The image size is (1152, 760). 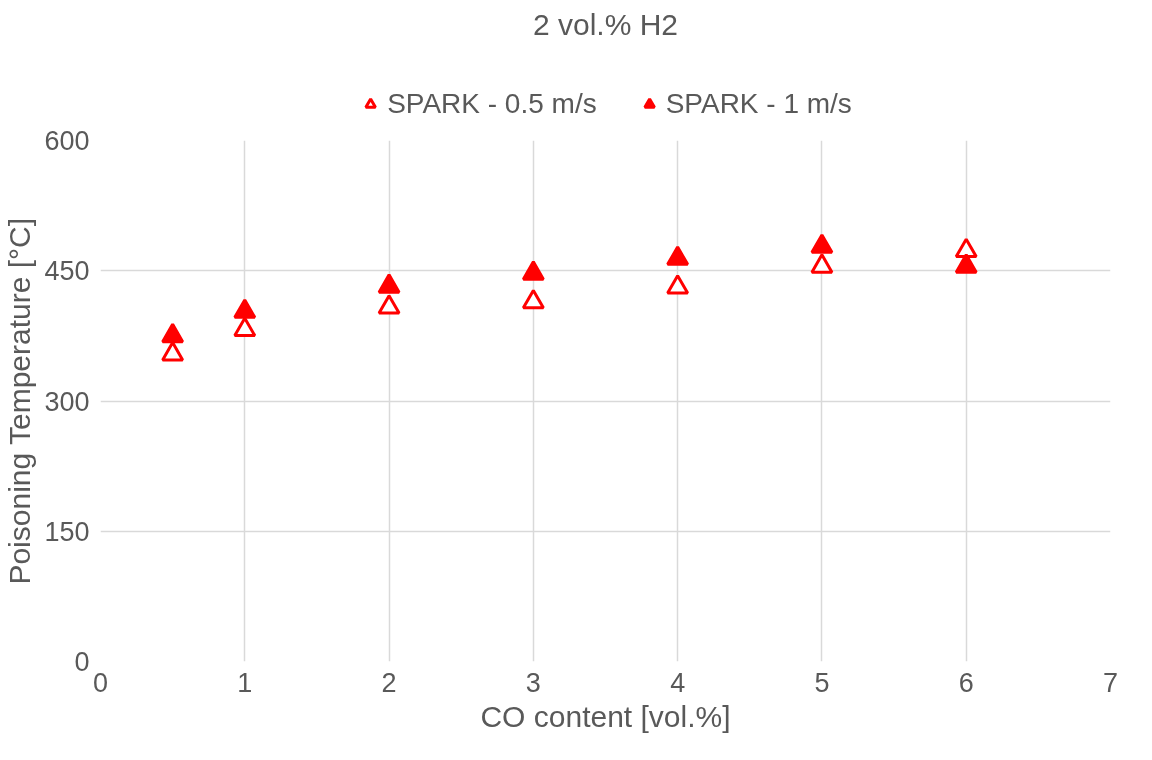 What do you see at coordinates (492, 104) in the screenshot?
I see `legend-label: SPARK - 0.5 m/s` at bounding box center [492, 104].